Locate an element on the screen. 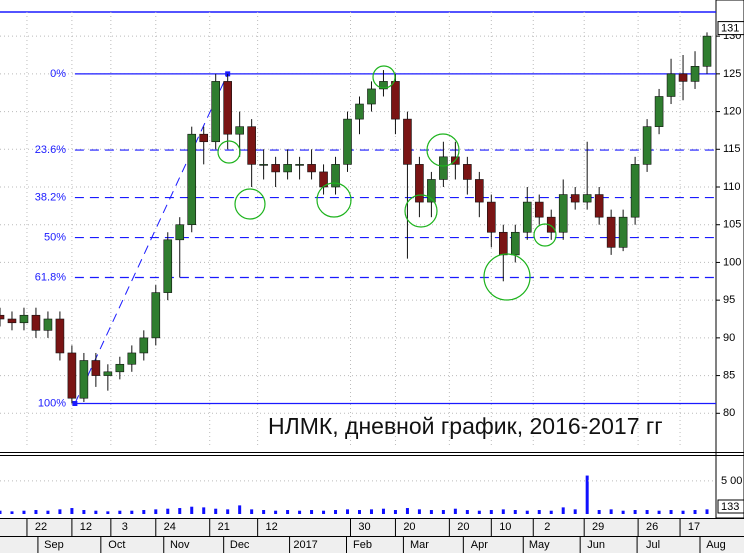 The image size is (744, 553). y-tick-label: 95 is located at coordinates (729, 300).